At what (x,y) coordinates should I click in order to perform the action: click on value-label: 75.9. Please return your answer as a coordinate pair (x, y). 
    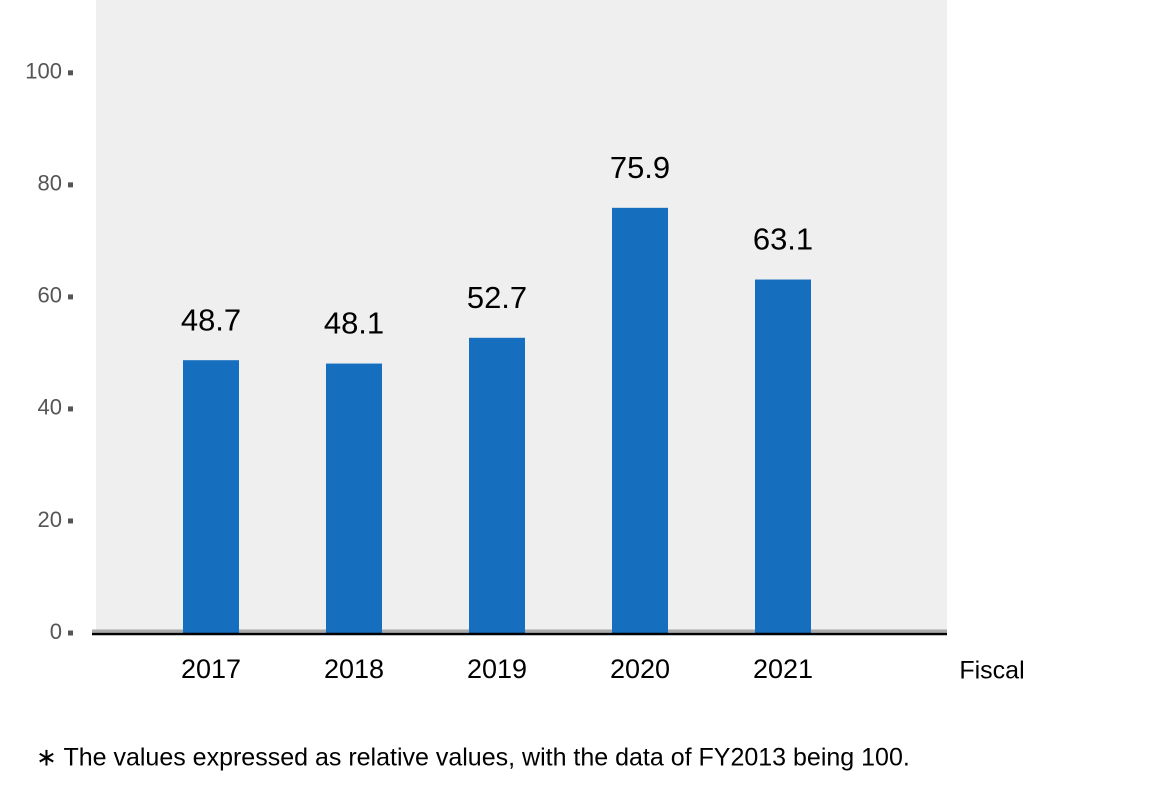
    Looking at the image, I should click on (640, 167).